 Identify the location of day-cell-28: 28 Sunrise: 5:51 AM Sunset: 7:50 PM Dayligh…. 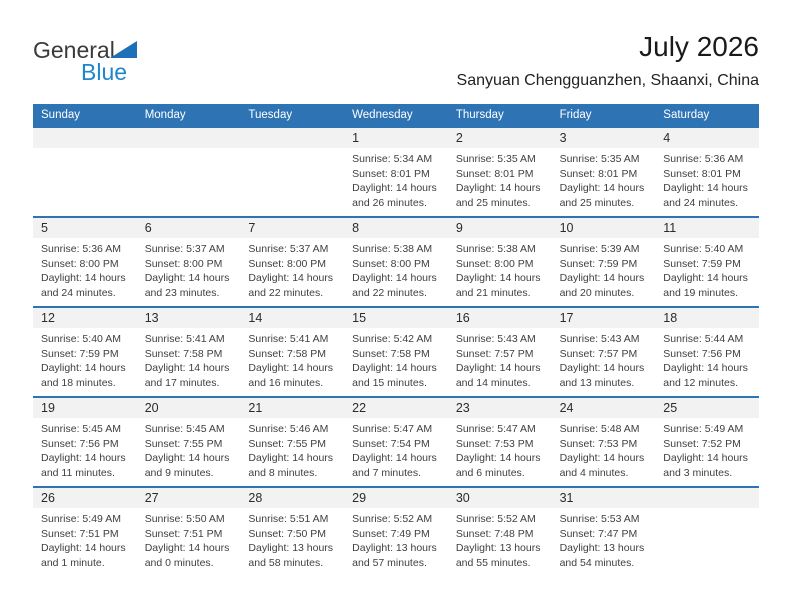
(292, 532).